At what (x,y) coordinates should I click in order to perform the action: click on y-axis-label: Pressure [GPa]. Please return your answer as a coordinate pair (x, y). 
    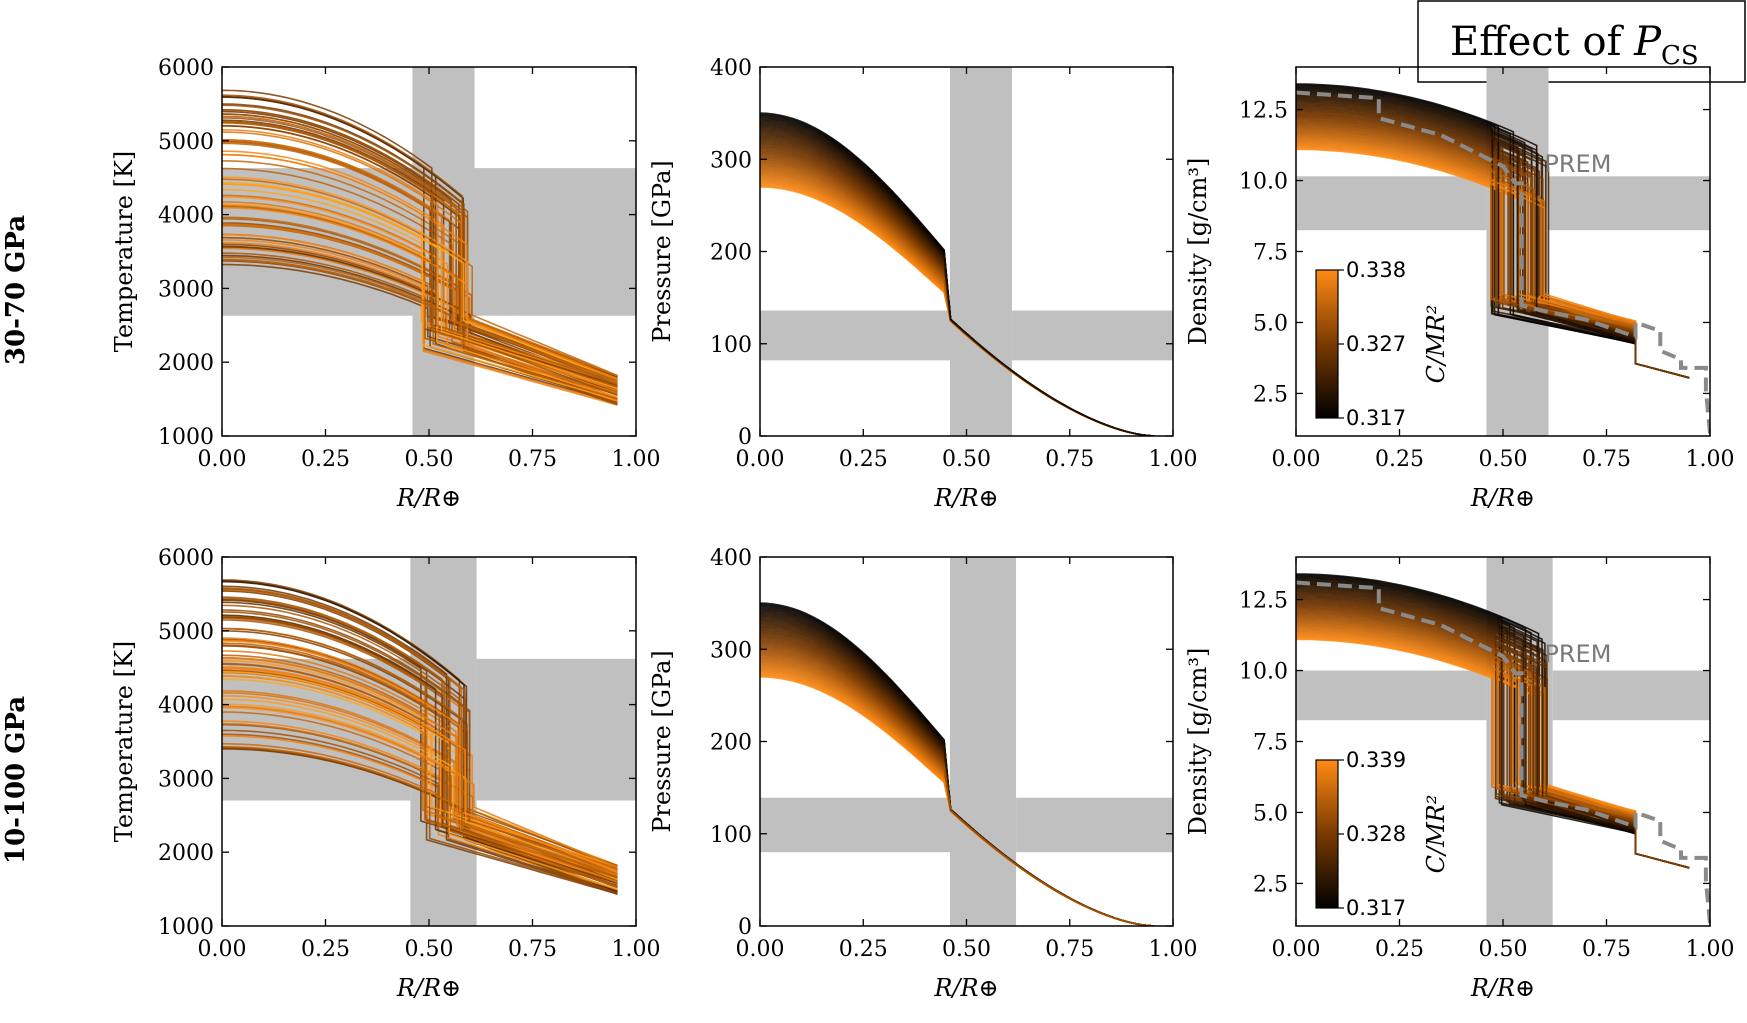
    Looking at the image, I should click on (662, 251).